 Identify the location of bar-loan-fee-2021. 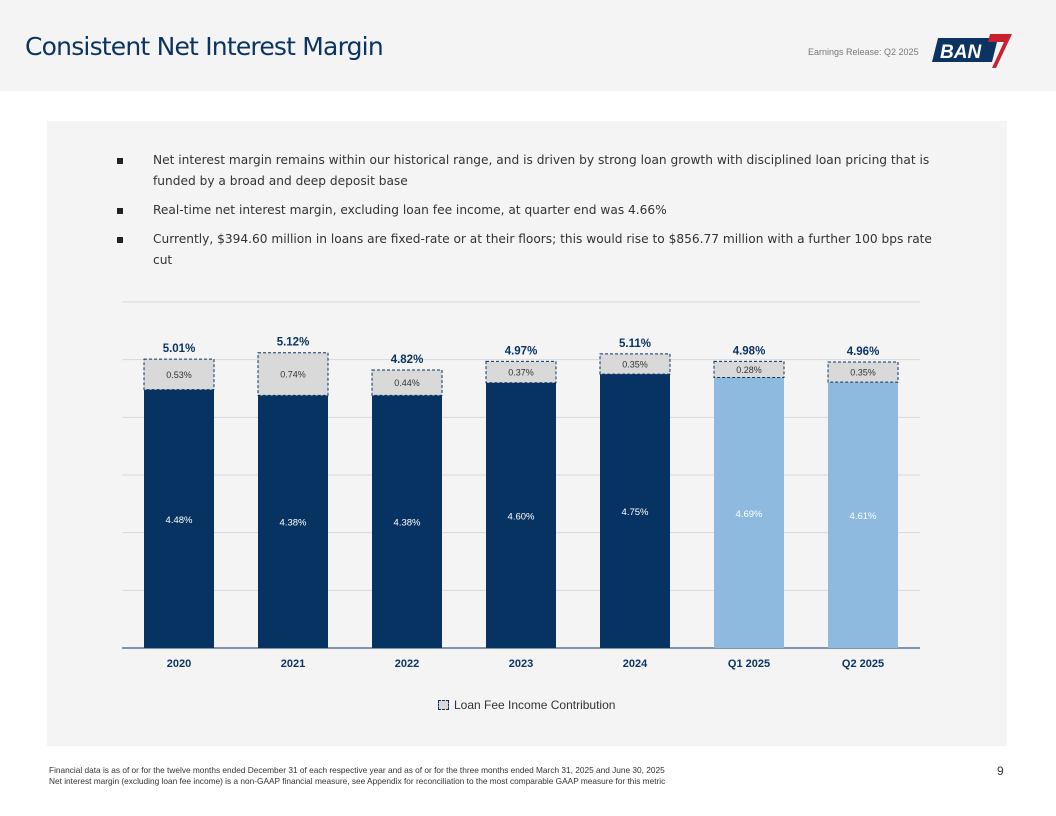
(293, 374).